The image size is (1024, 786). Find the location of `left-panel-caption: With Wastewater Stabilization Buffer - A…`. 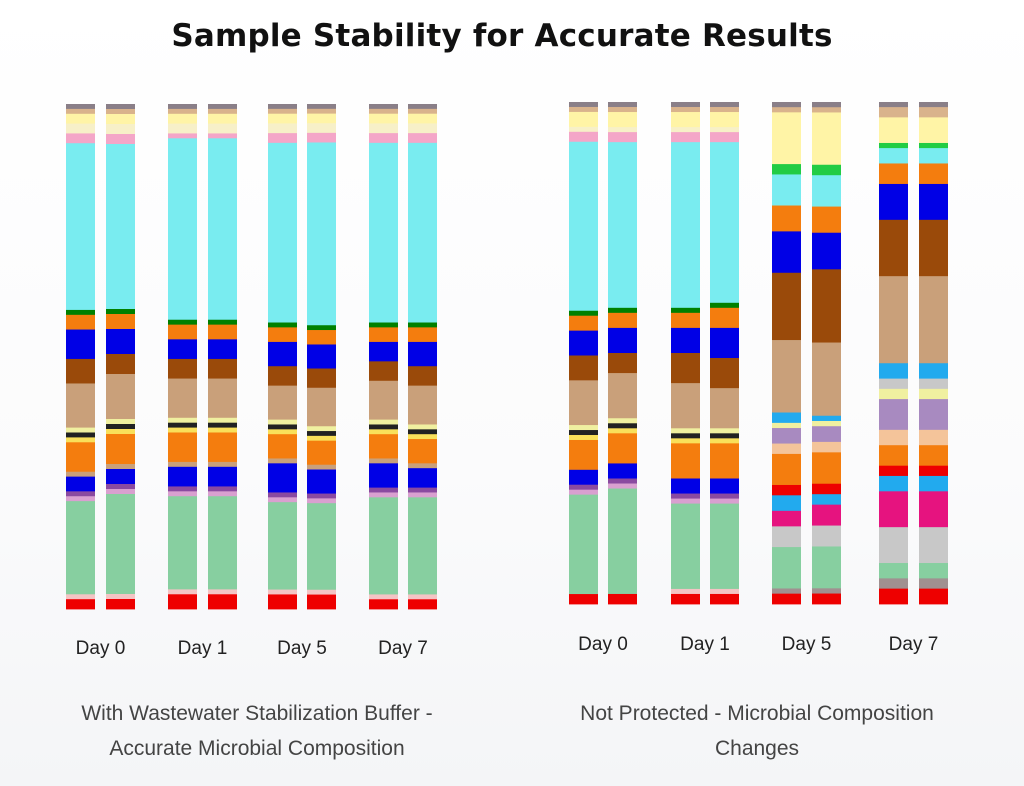

left-panel-caption: With Wastewater Stabilization Buffer - A… is located at coordinates (257, 731).